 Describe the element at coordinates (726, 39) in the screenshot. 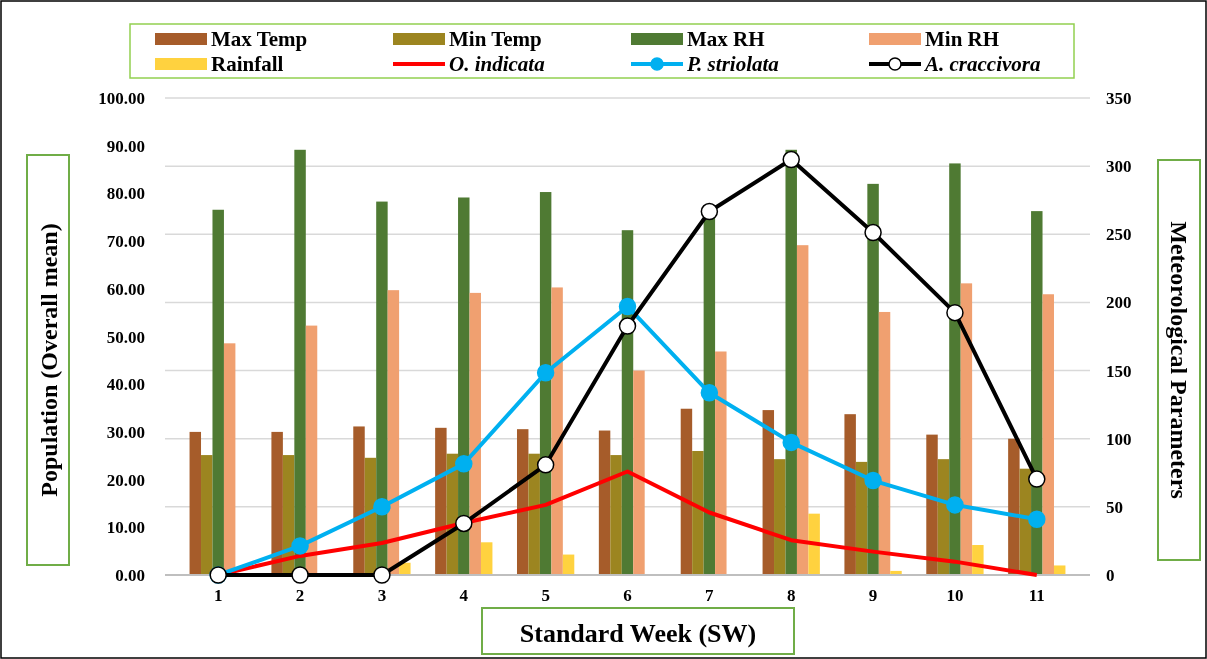

I see `legend-label: Max RH` at that location.